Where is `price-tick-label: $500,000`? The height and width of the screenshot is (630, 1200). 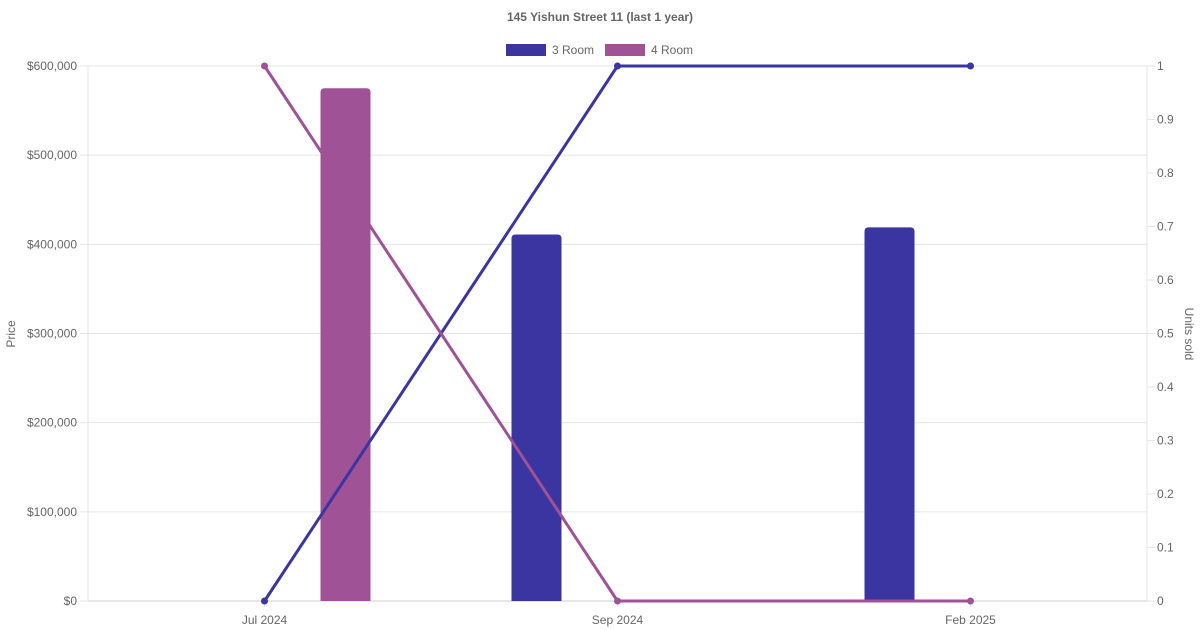
price-tick-label: $500,000 is located at coordinates (52, 155).